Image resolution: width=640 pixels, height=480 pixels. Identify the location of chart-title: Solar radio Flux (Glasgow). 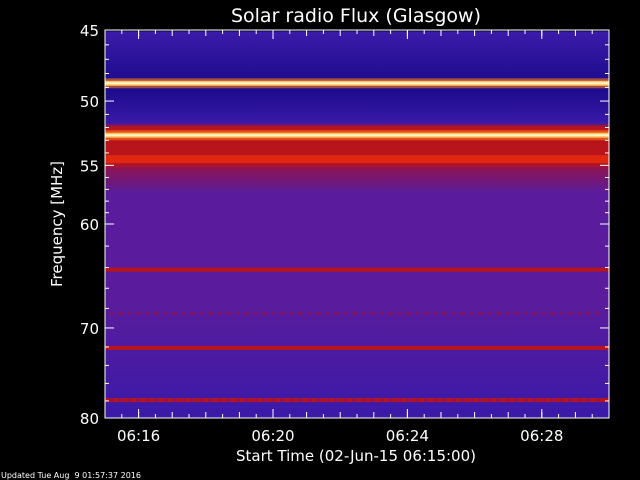
(356, 16).